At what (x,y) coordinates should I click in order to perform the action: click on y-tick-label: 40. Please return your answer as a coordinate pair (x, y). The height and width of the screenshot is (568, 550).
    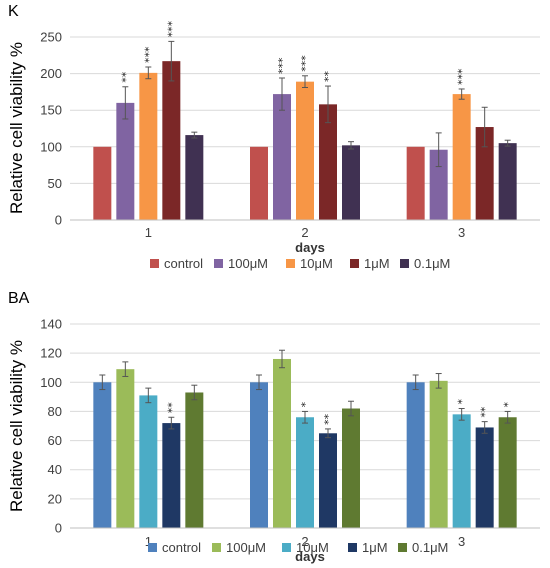
    Looking at the image, I should click on (55, 469).